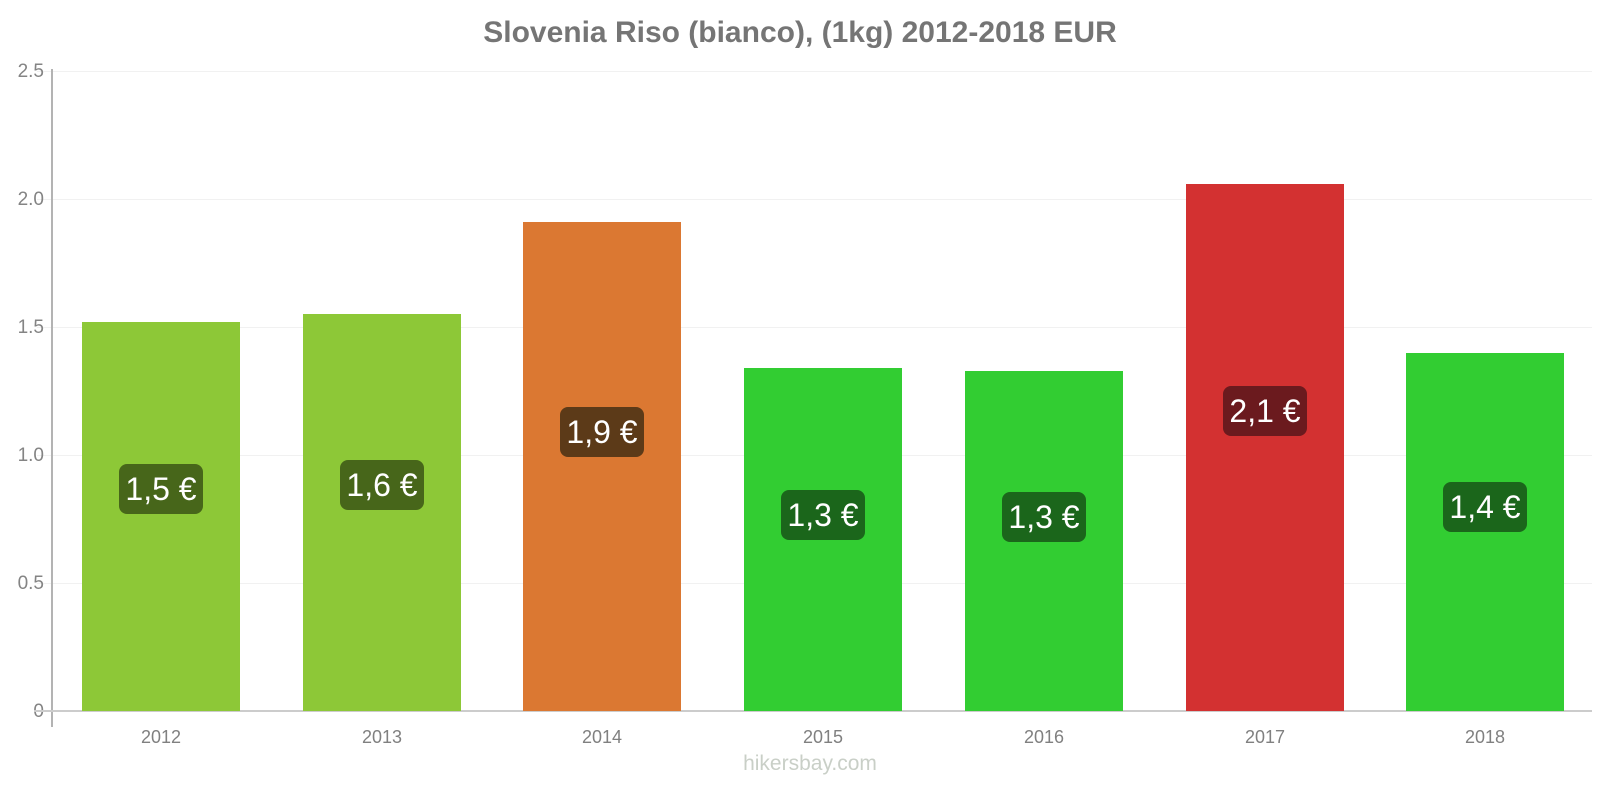 This screenshot has width=1600, height=800. I want to click on bar-value-badge-2015: 1,3 €, so click(823, 515).